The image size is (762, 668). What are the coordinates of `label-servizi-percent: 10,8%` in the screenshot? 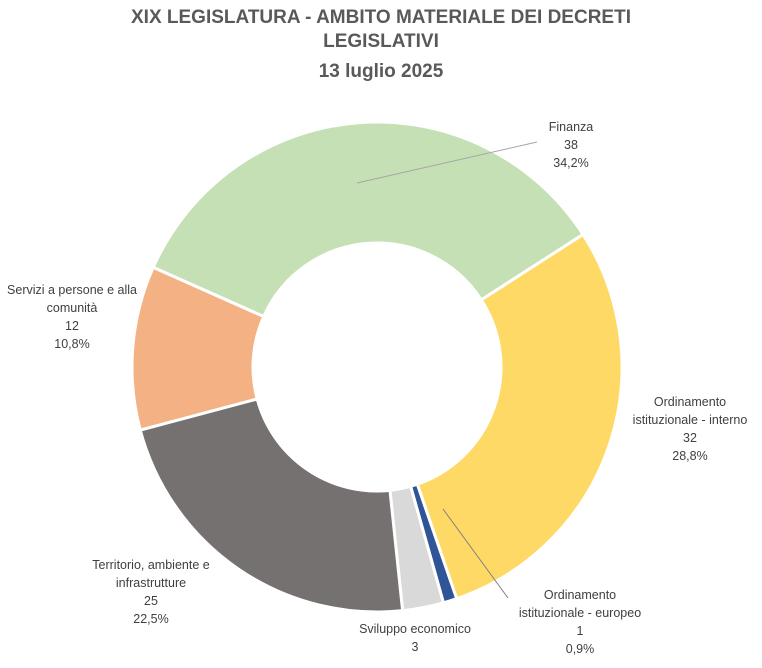 It's located at (72, 344).